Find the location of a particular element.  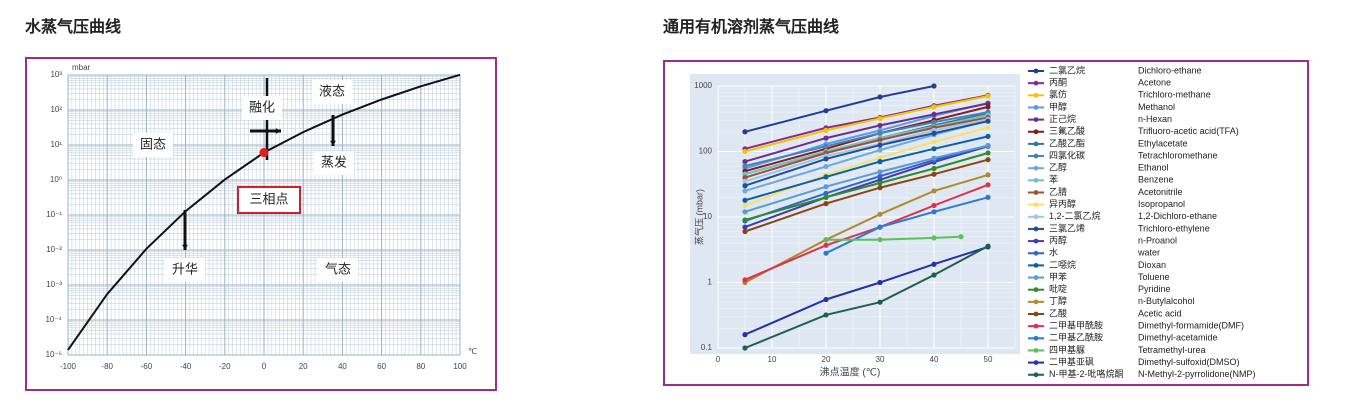

legend-label: Dimethyl-acetamide is located at coordinates (1178, 338).